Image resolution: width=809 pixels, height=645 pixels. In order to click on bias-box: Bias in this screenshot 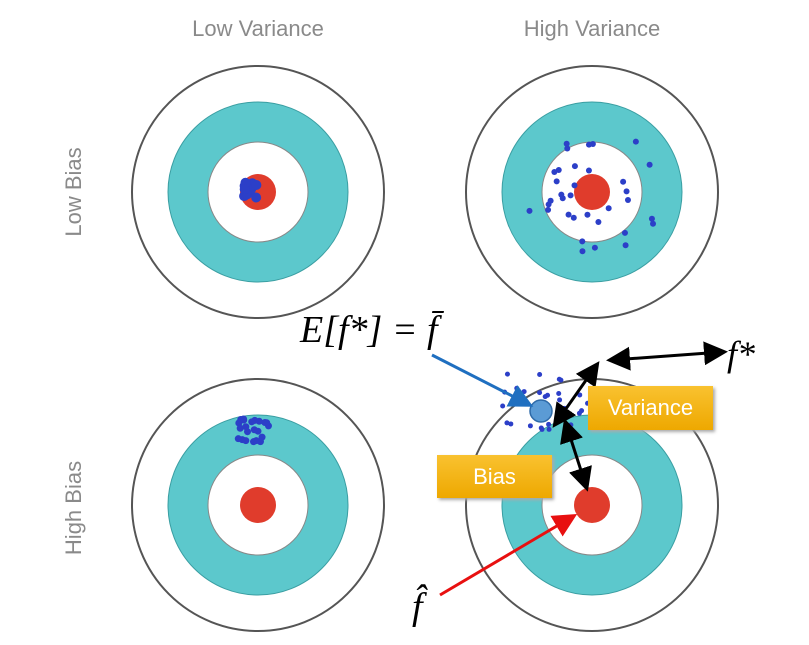, I will do `click(494, 476)`.